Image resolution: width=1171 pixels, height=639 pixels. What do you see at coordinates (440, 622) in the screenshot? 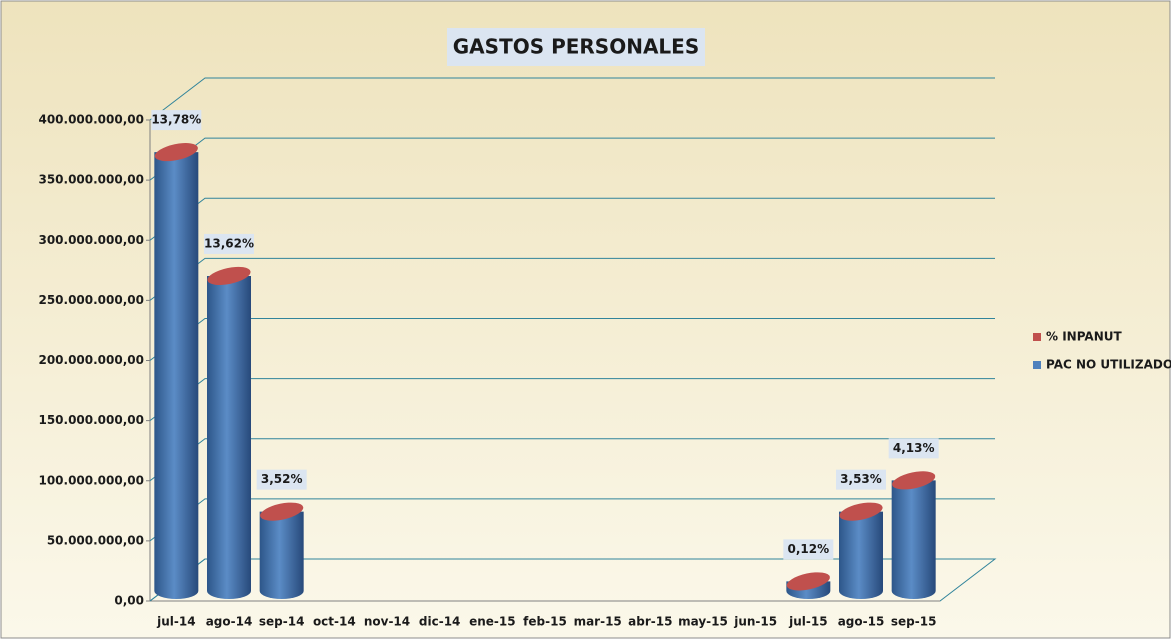
I see `x-tick-label: dic-14` at bounding box center [440, 622].